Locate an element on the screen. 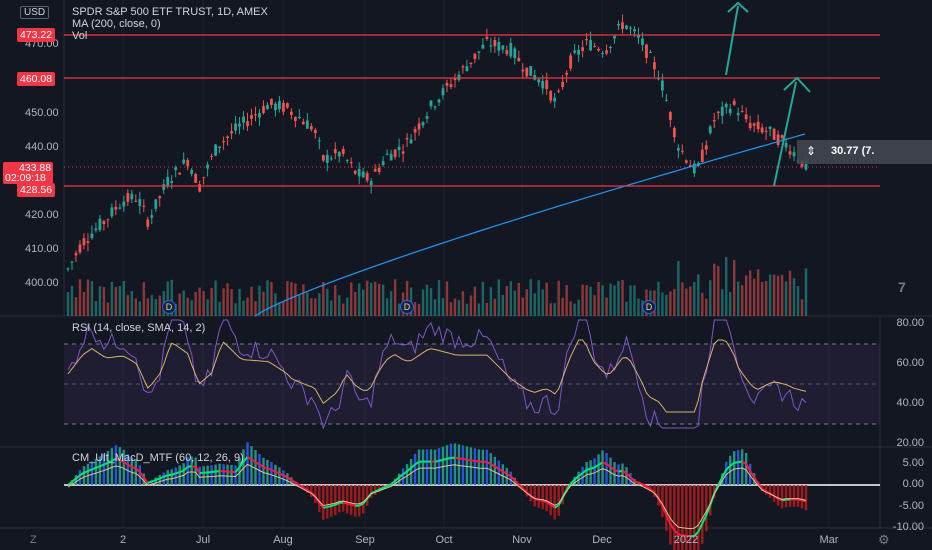  volume-indicator-label: Vol is located at coordinates (80, 36).